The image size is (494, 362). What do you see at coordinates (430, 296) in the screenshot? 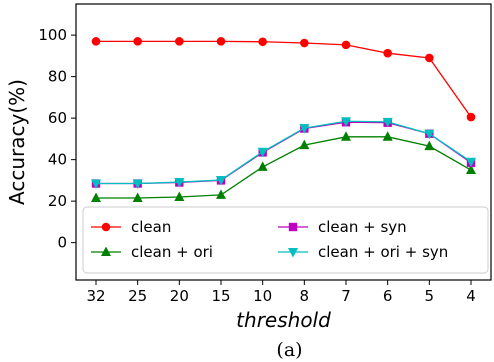
I see `x-tick-label: 5` at bounding box center [430, 296].